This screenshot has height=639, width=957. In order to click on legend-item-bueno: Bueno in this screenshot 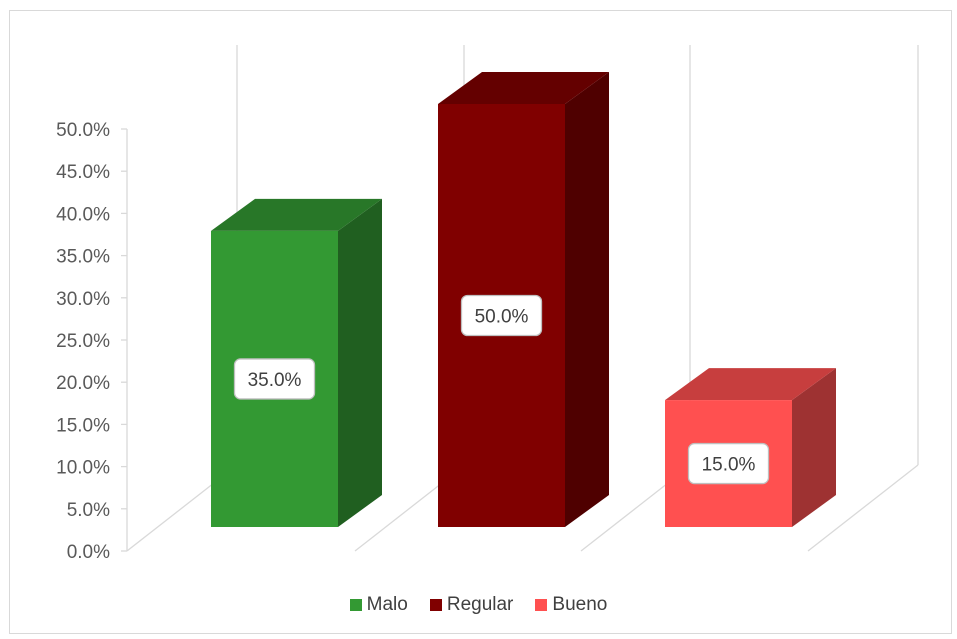, I will do `click(571, 605)`.